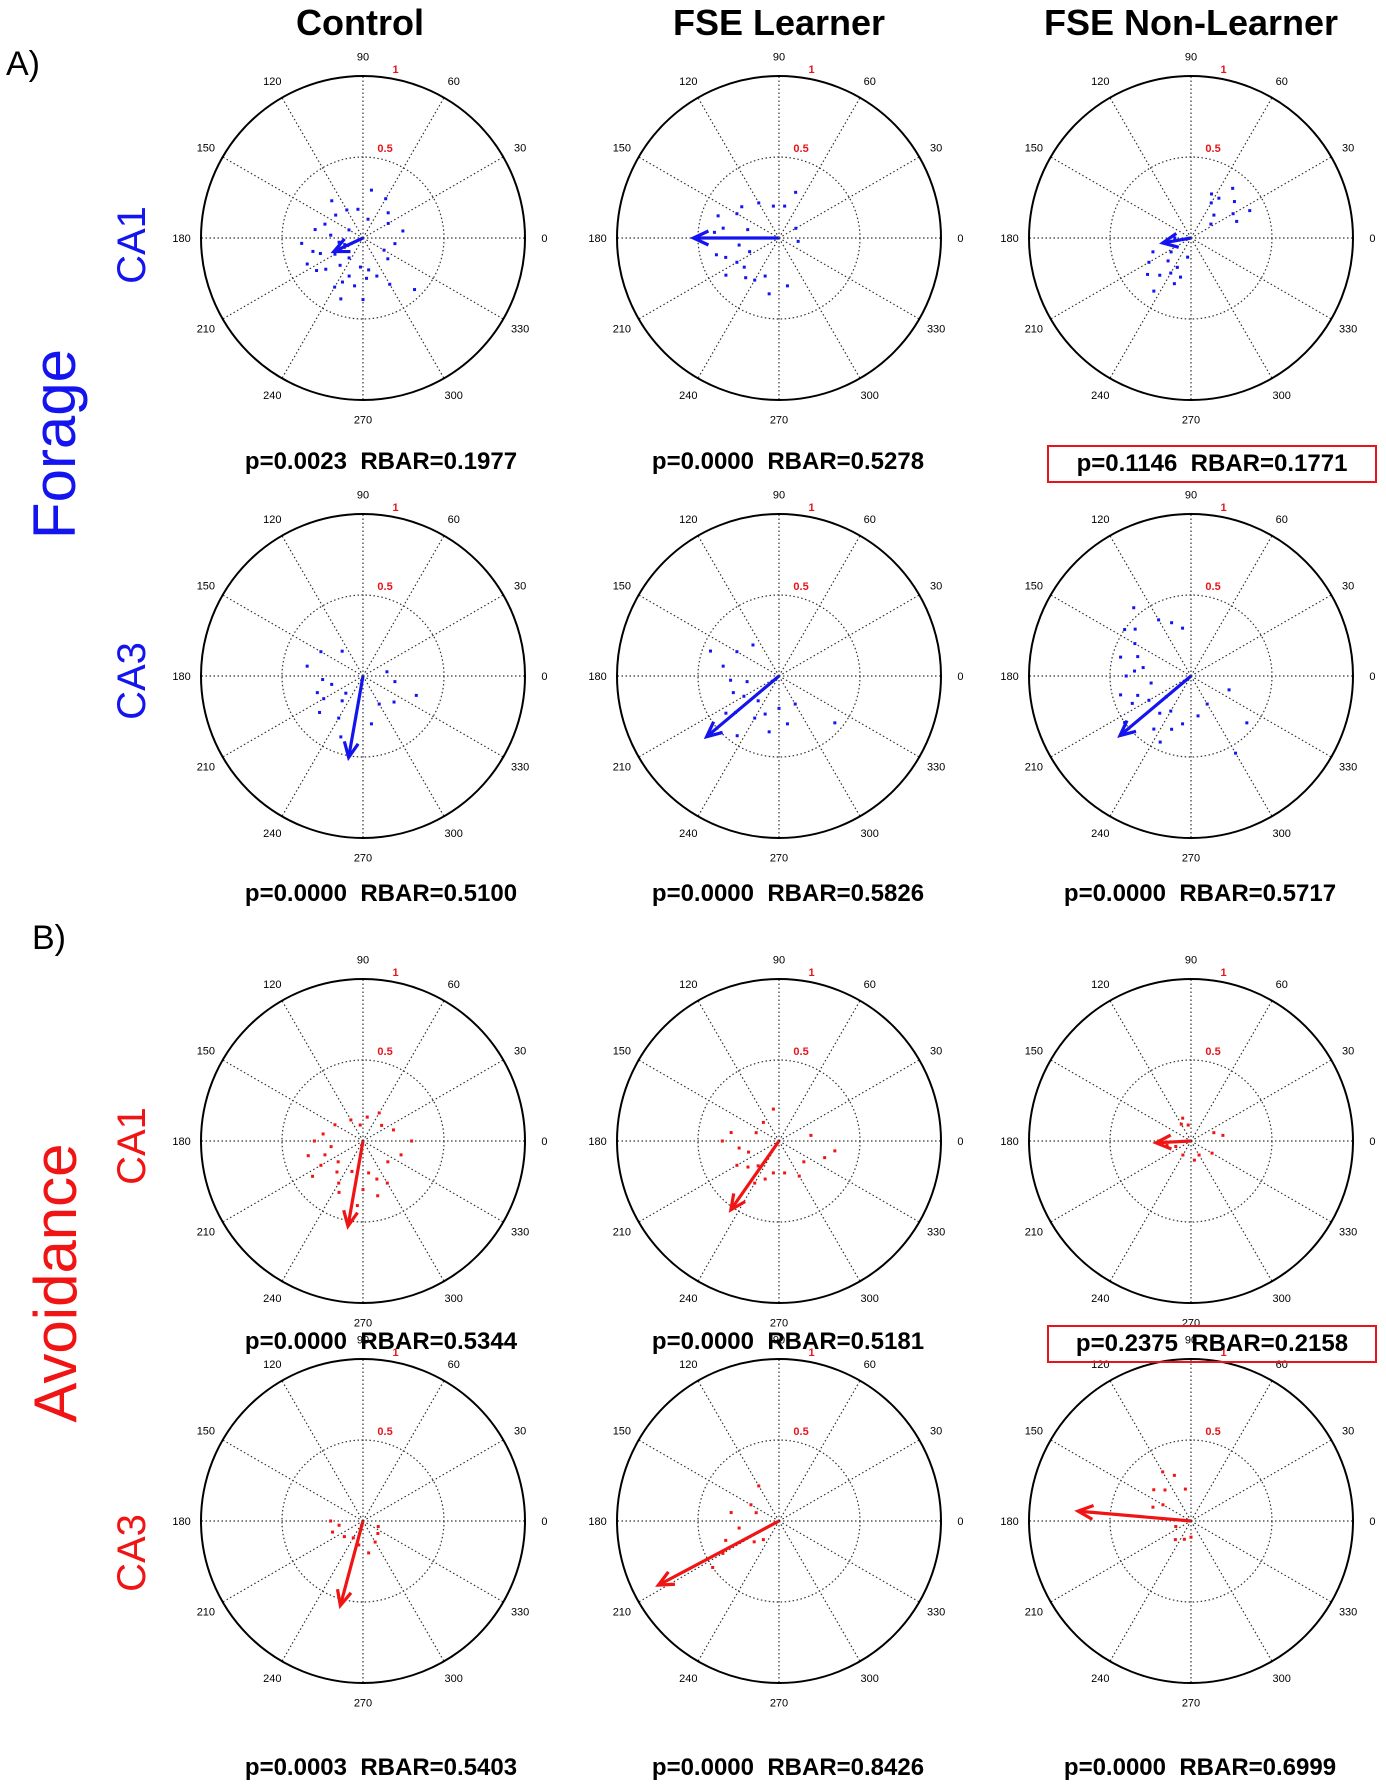  Describe the element at coordinates (788, 1341) in the screenshot. I see `stat-avoidance-ca1-fse-learner: p=0.0000 RBAR=0.5181` at that location.